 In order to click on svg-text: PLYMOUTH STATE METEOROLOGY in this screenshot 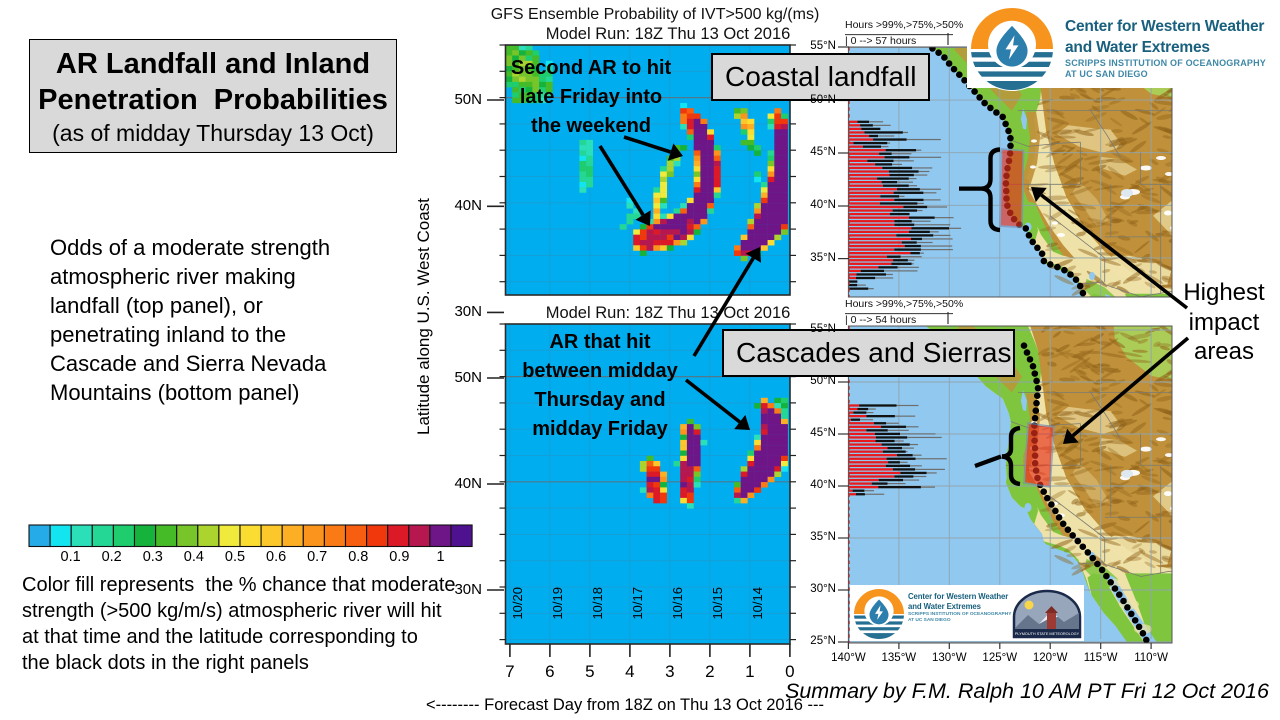, I will do `click(1047, 634)`.